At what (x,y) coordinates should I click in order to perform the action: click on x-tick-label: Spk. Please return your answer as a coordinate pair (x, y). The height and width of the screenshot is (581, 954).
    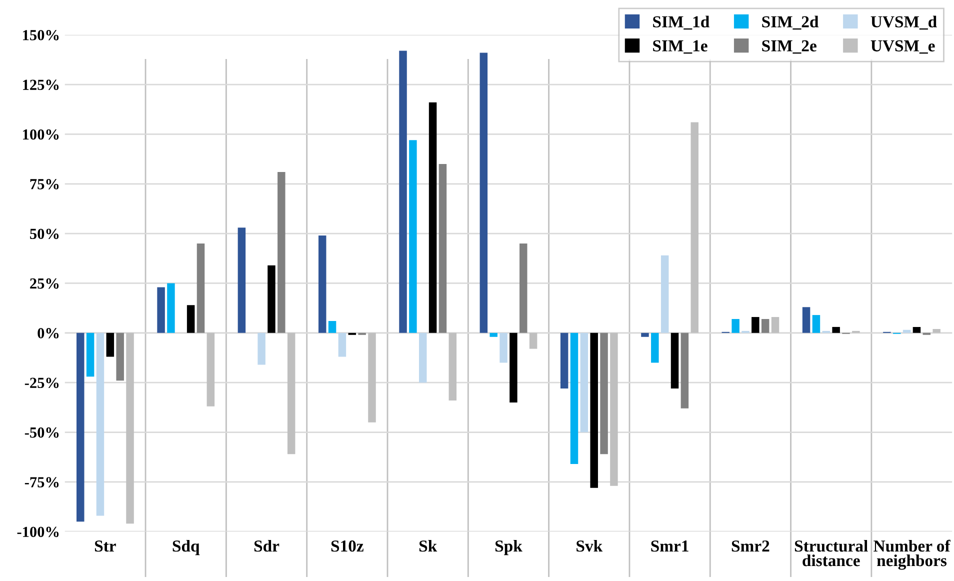
    Looking at the image, I should click on (508, 548).